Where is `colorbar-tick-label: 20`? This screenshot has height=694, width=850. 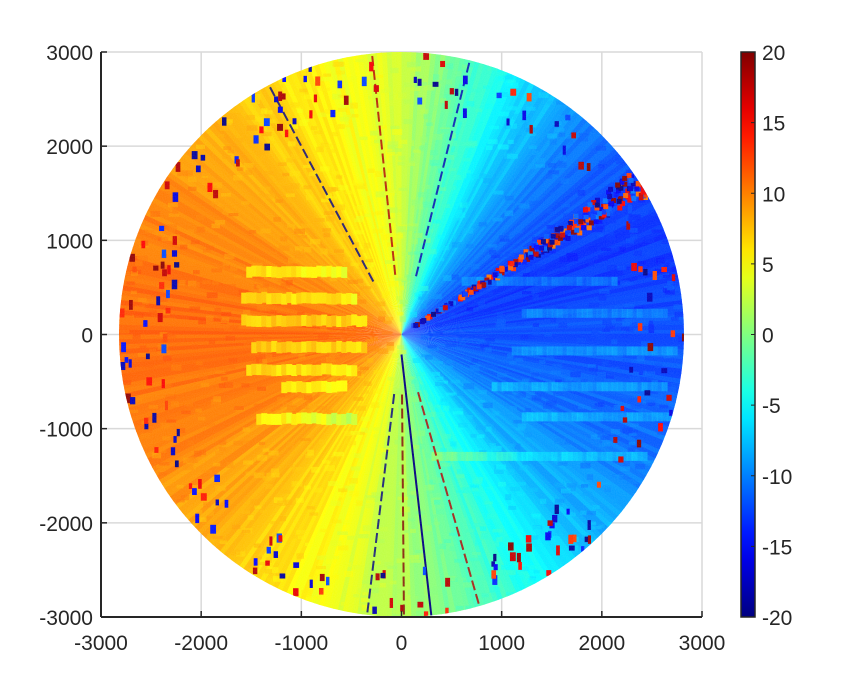 colorbar-tick-label: 20 is located at coordinates (773, 53).